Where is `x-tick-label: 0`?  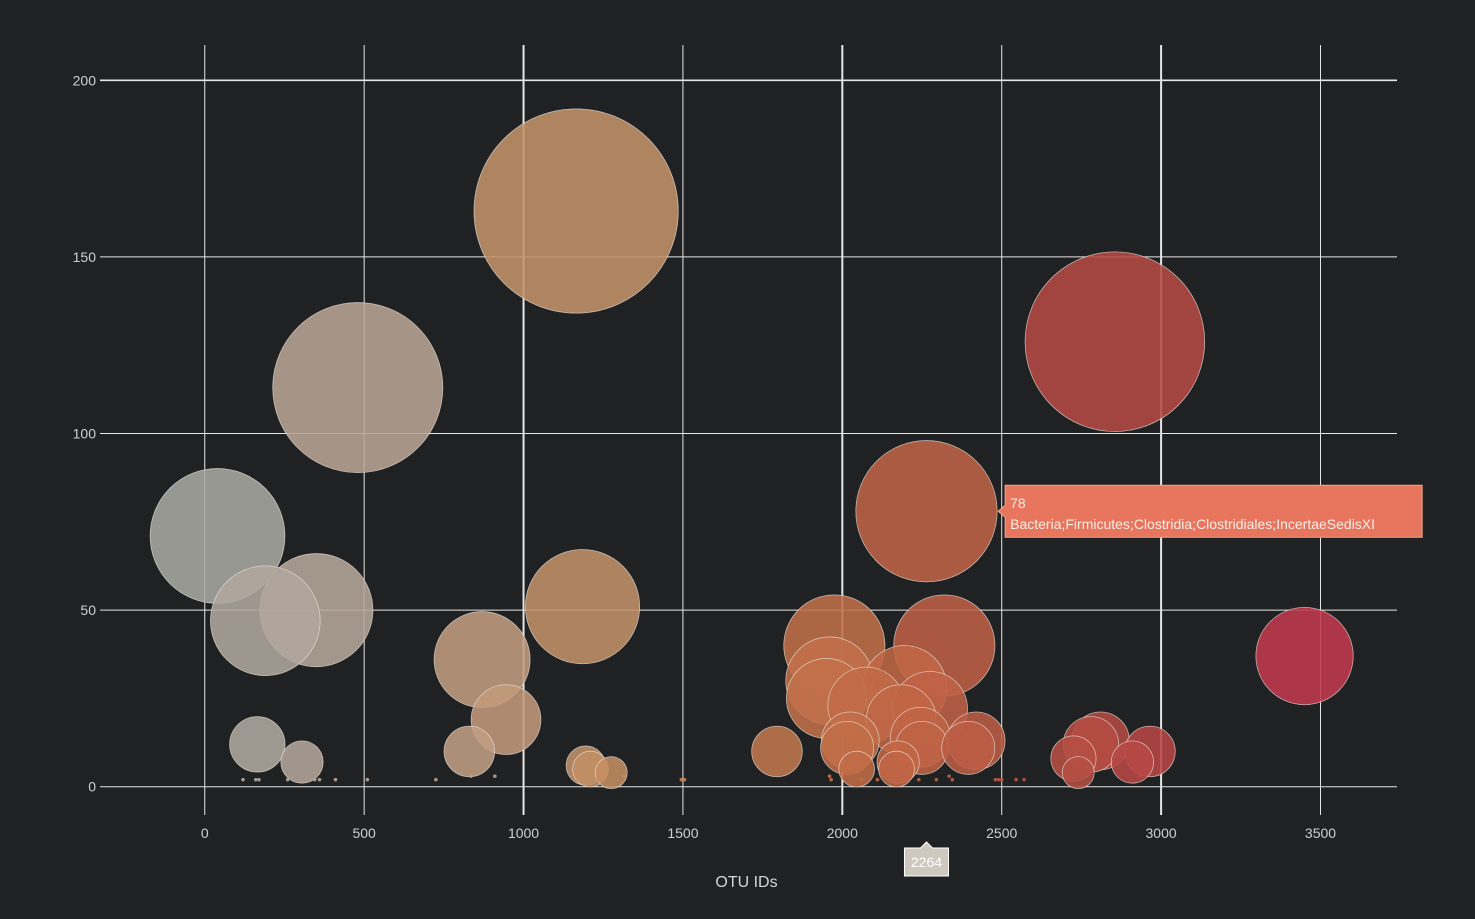
x-tick-label: 0 is located at coordinates (205, 833).